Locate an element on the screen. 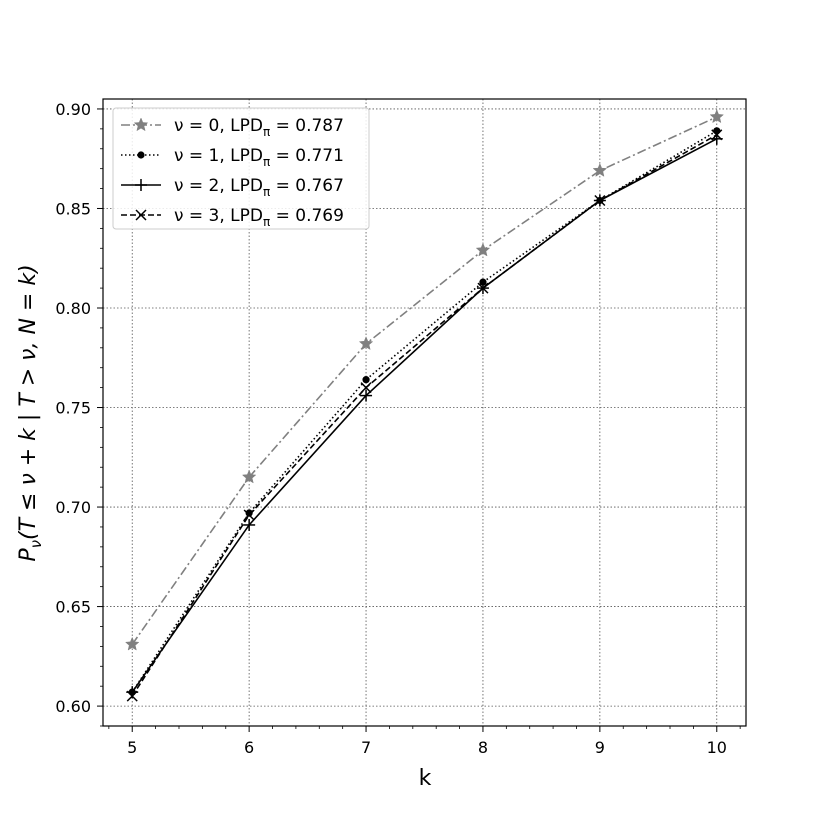 The width and height of the screenshot is (830, 830). y-tick-label: 0.70 is located at coordinates (73, 507).